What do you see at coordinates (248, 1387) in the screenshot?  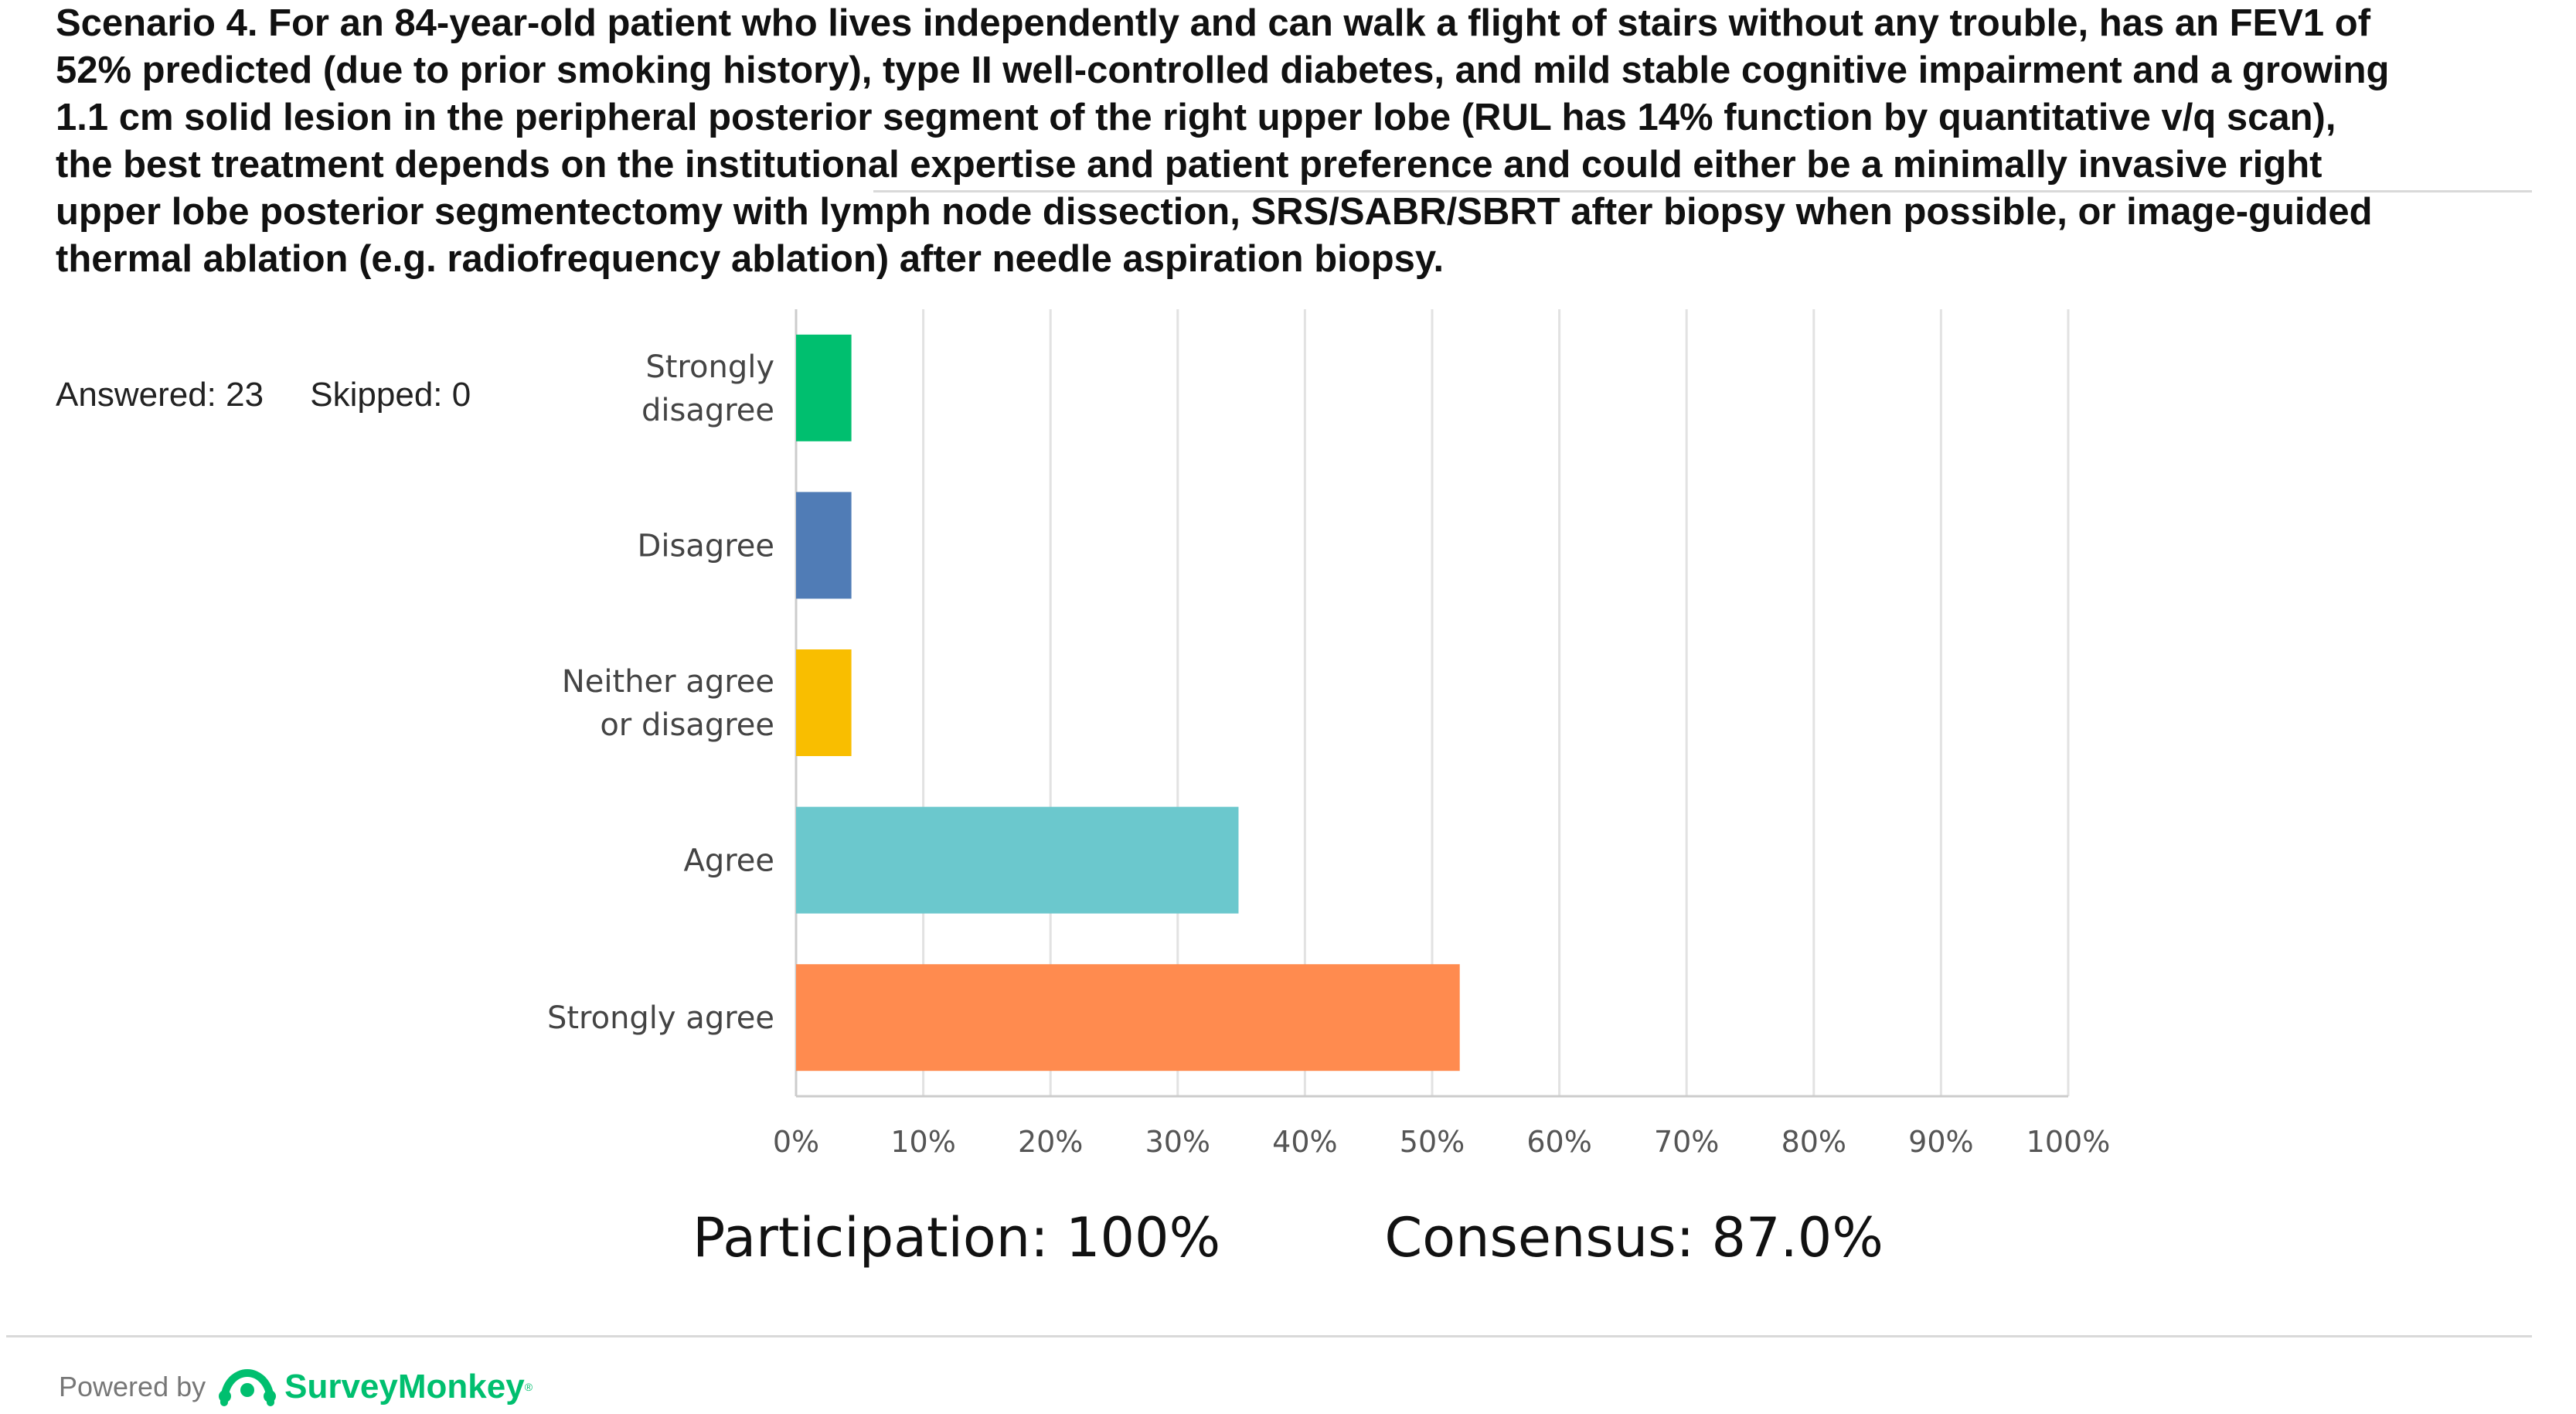 I see `surveymonkey-logo-icon` at bounding box center [248, 1387].